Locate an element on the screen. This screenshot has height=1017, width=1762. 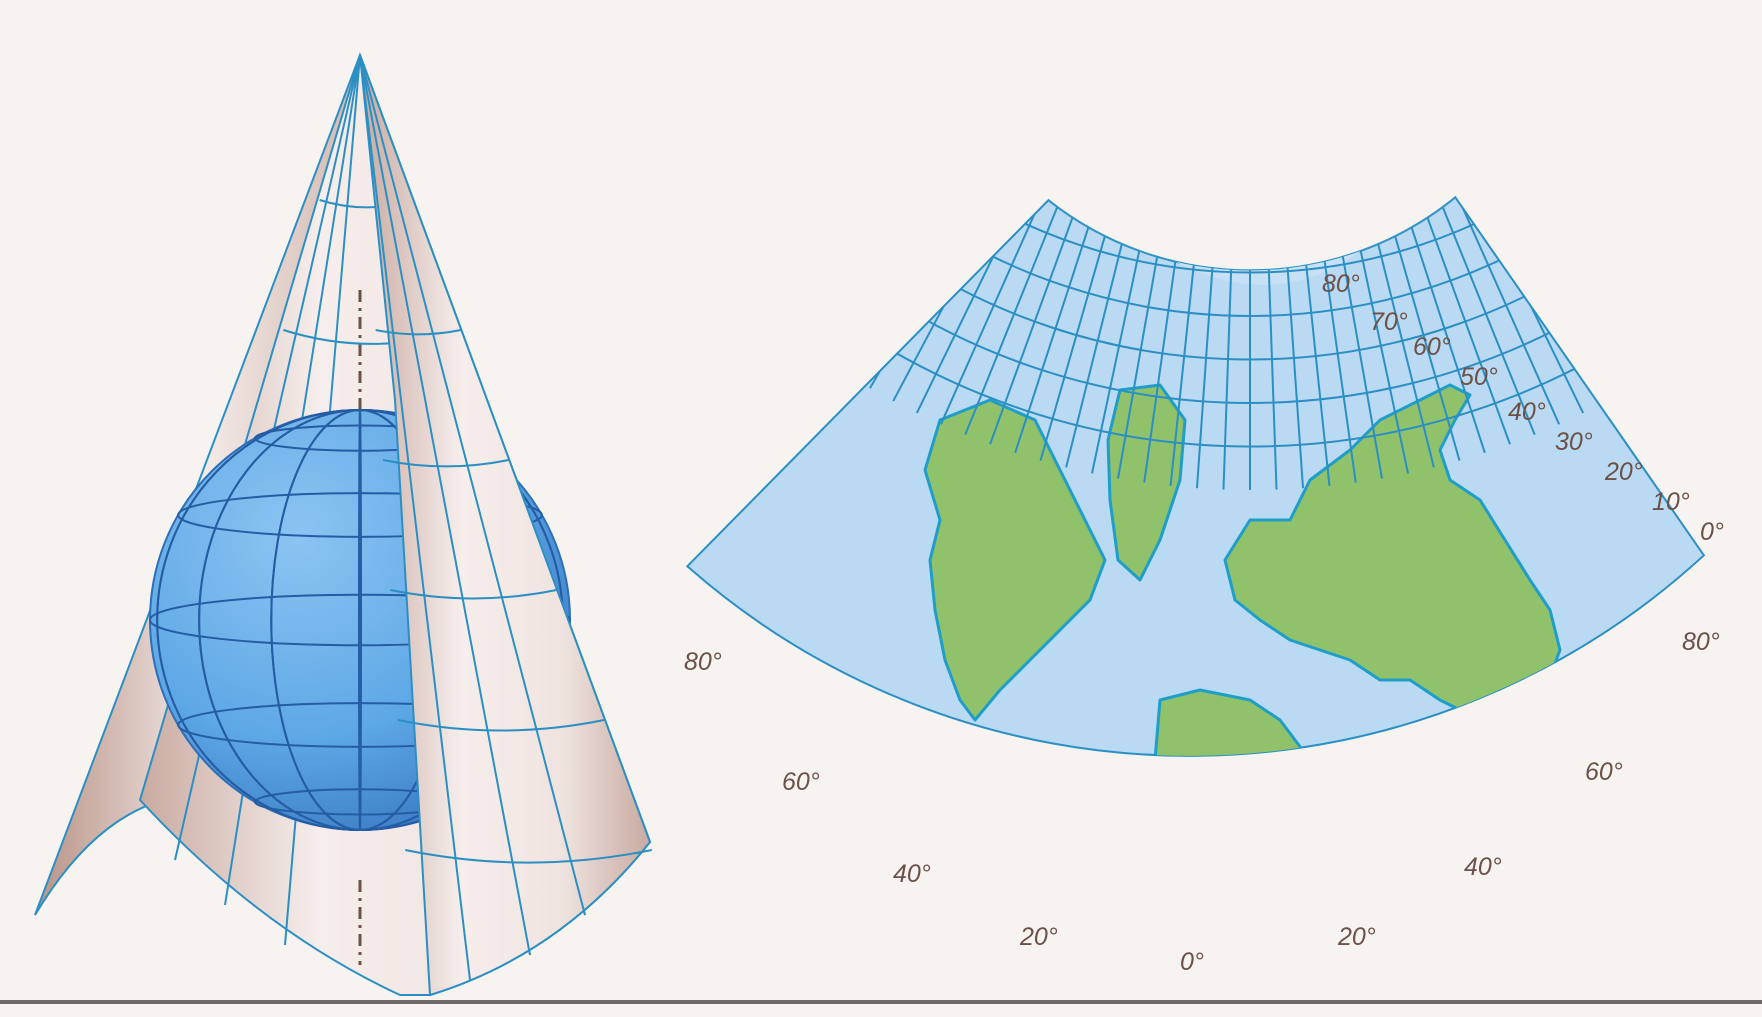
globe-meridian-line is located at coordinates (360, 620).